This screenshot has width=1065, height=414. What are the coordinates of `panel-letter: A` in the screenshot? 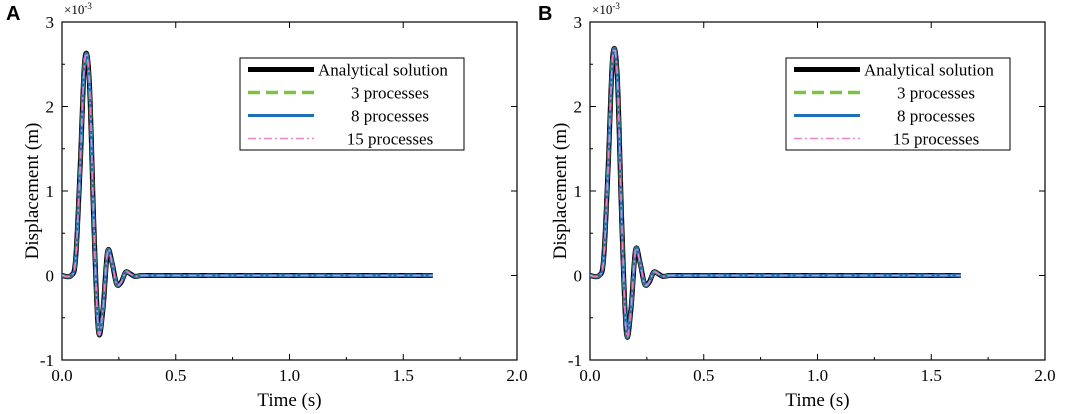 It's located at (13, 14).